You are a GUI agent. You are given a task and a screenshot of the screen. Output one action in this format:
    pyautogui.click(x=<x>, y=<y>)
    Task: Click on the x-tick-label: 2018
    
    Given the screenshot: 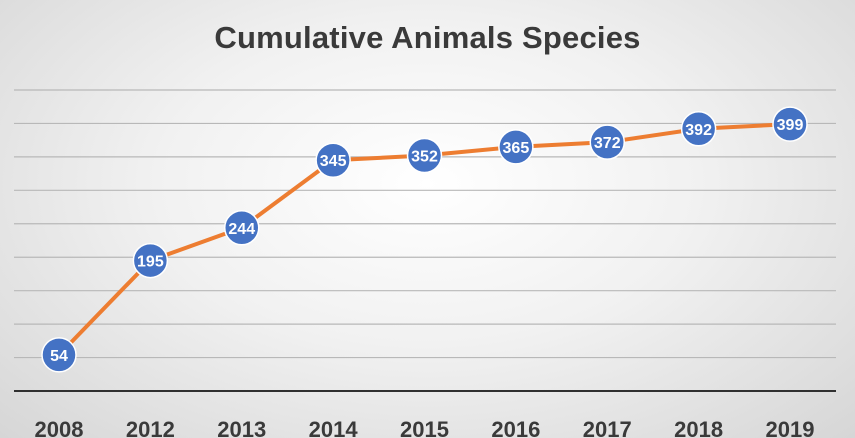 What is the action you would take?
    pyautogui.click(x=698, y=427)
    